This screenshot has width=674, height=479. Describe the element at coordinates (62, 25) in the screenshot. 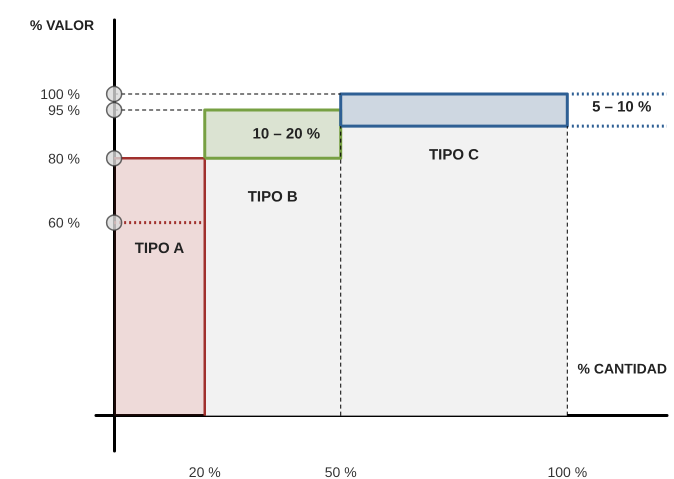

I see `y-axis-title: % VALOR` at that location.